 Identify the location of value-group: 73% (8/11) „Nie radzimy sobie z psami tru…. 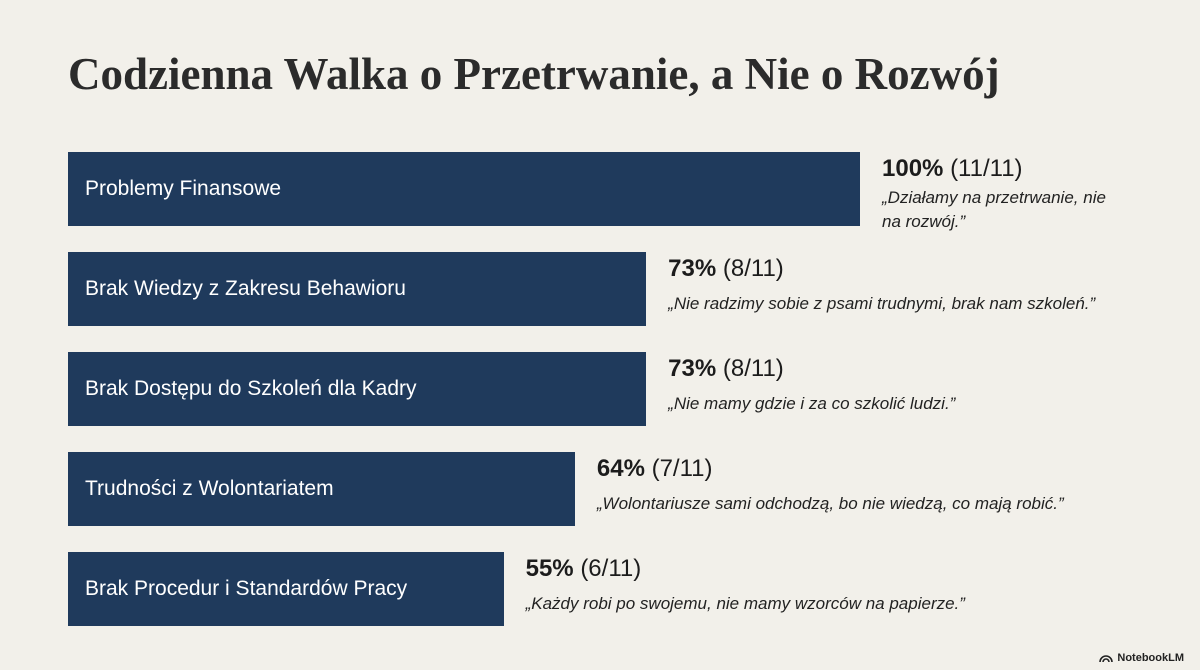
(881, 285).